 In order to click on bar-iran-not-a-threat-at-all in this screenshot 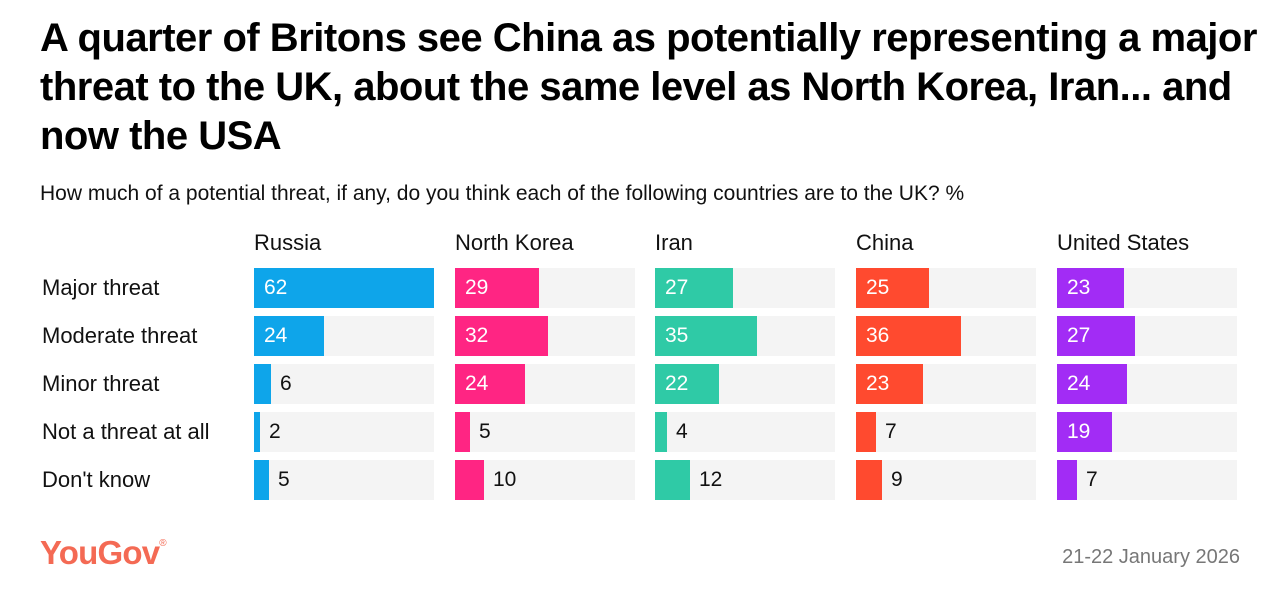, I will do `click(661, 432)`.